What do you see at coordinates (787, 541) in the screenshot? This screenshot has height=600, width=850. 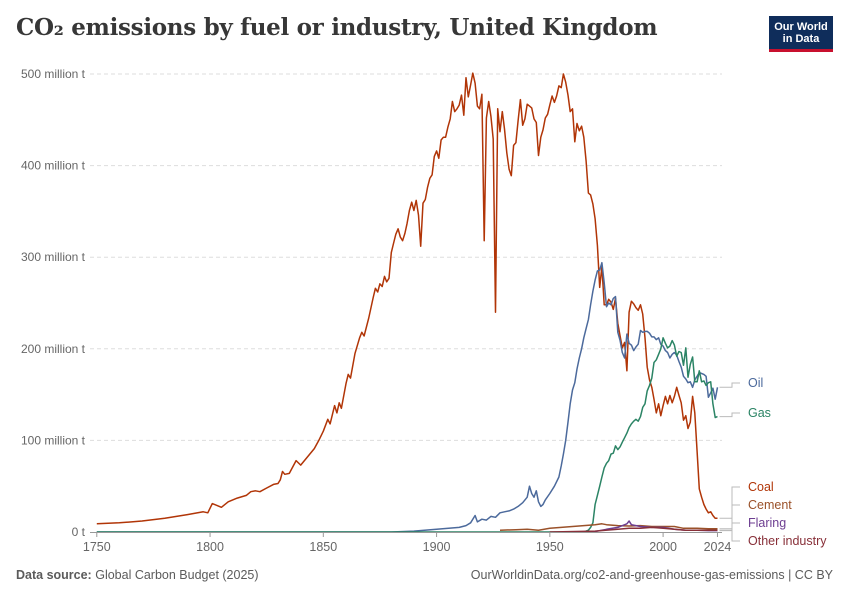 I see `series-label-other-industry: Other industry` at bounding box center [787, 541].